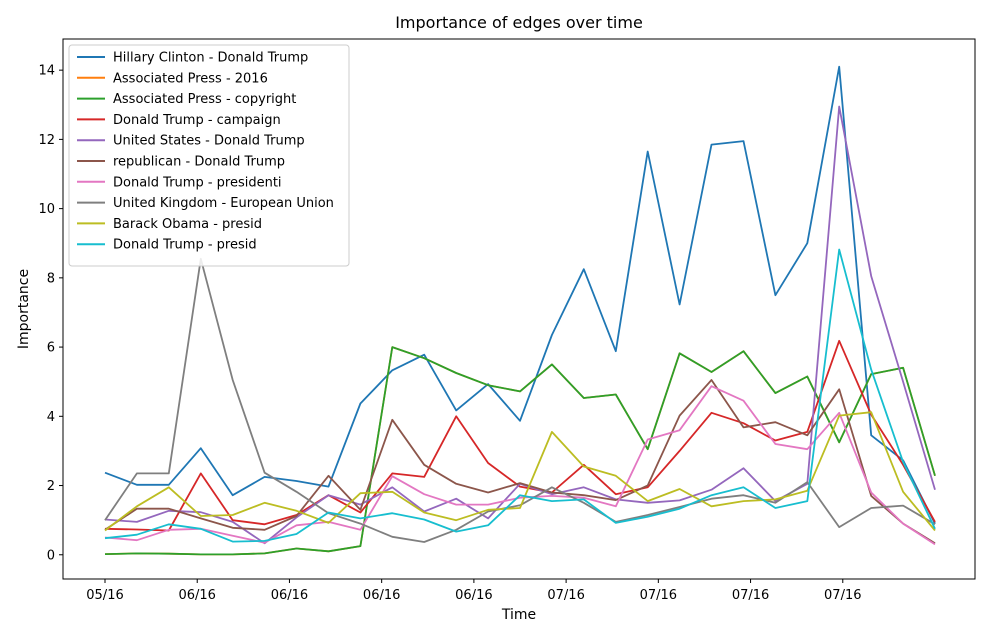 The height and width of the screenshot is (633, 1000). Describe the element at coordinates (185, 245) in the screenshot. I see `legend-label: Donald Trump - presid` at that location.